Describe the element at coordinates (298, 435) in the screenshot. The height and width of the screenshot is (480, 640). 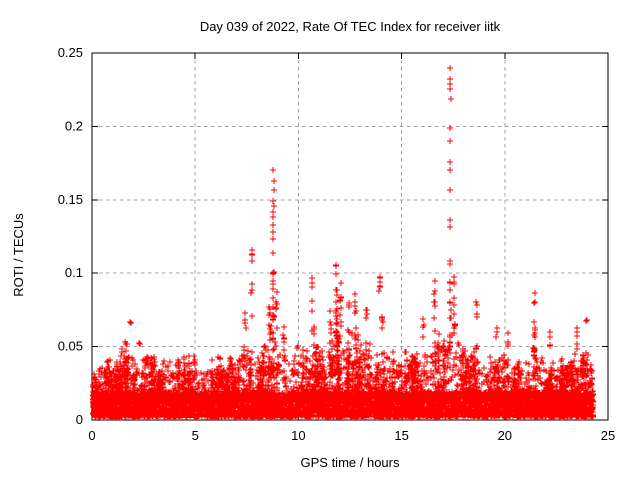
I see `x-tick-label: 10` at that location.